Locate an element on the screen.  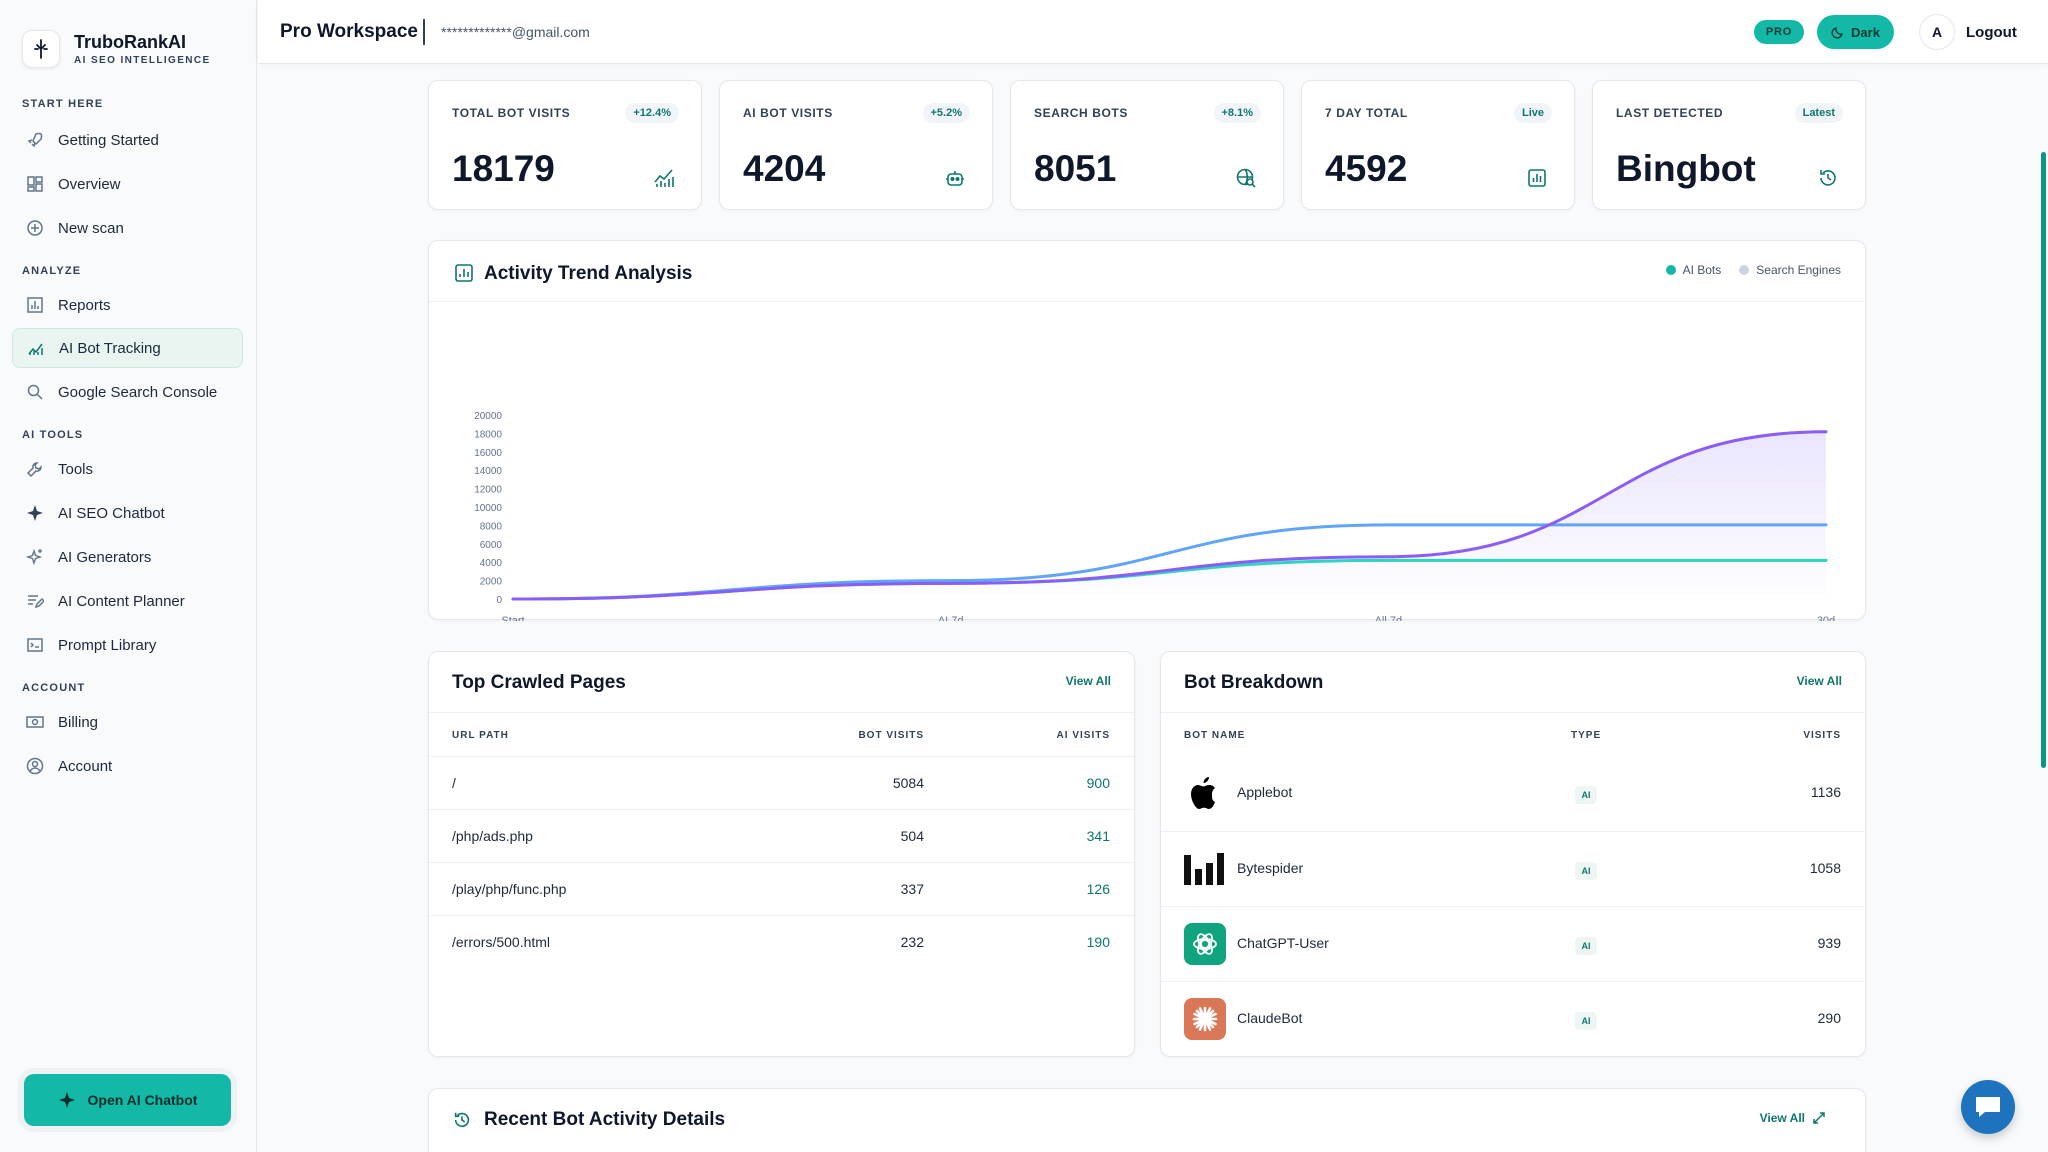
y-tick-label: 4000 is located at coordinates (491, 563).